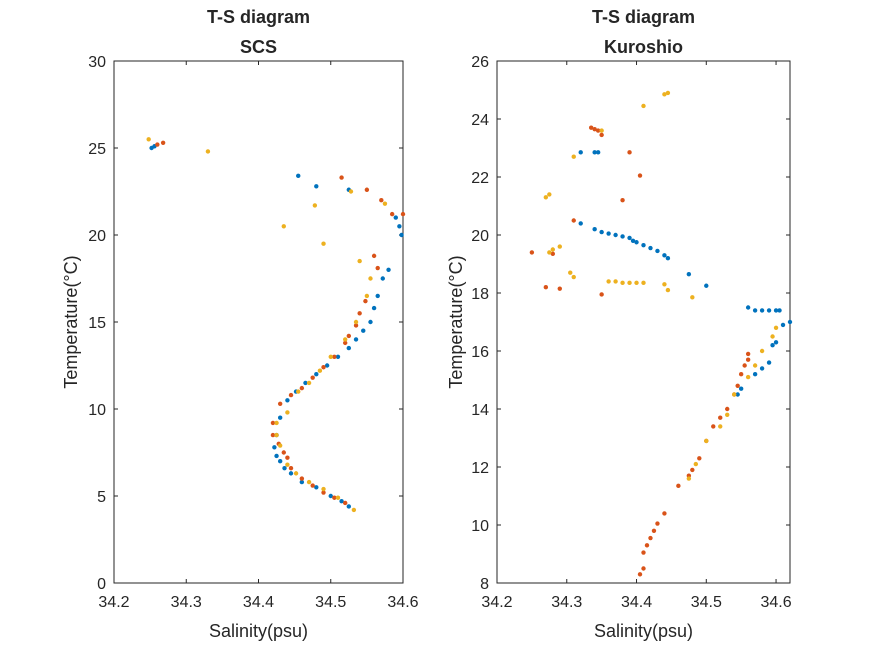 Image resolution: width=875 pixels, height=656 pixels. I want to click on kuroshio-y-tick-label: 22, so click(480, 178).